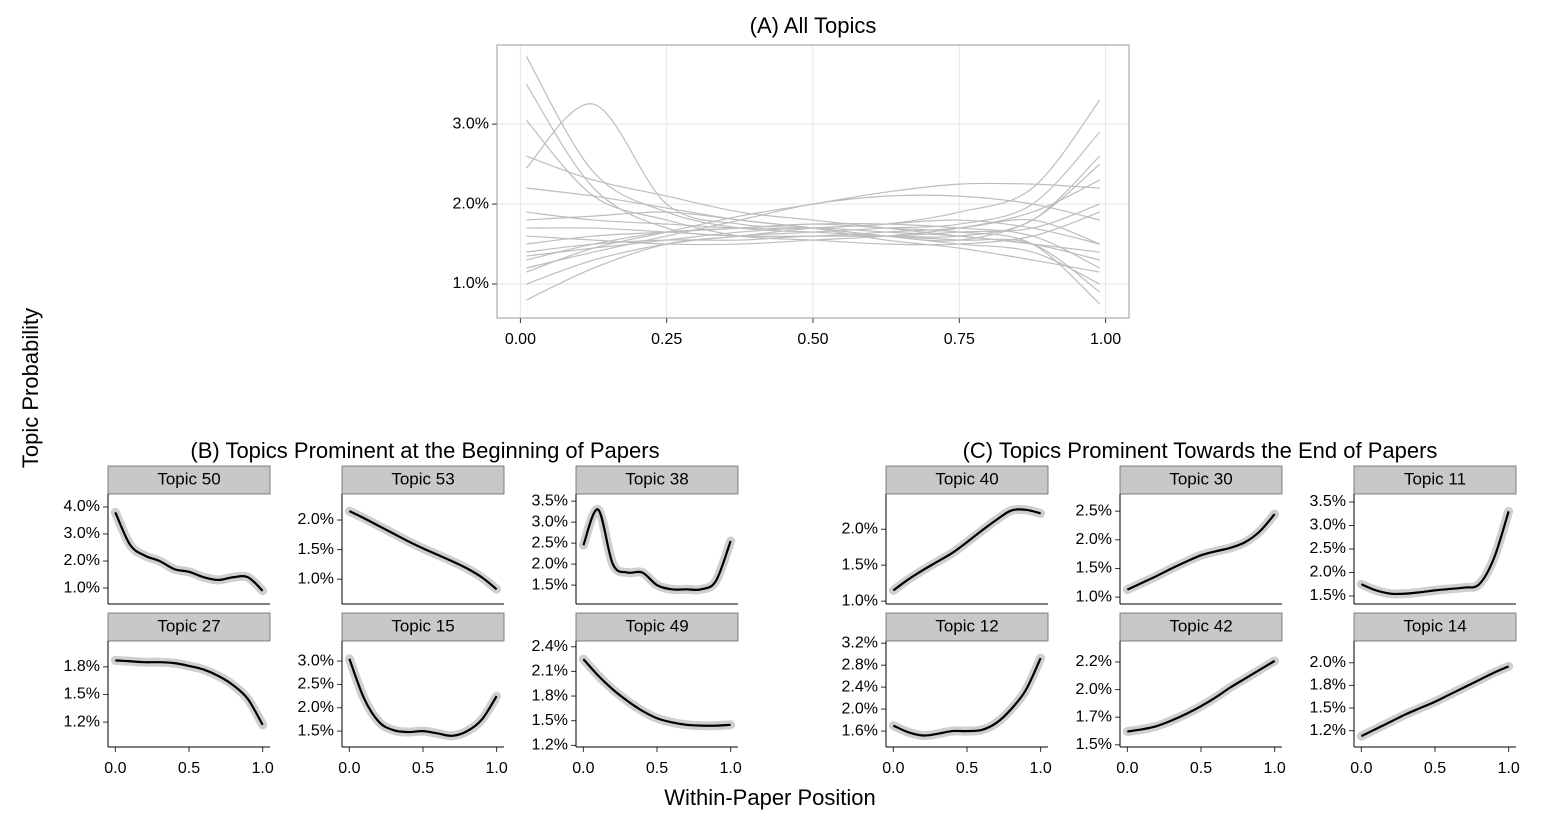 The width and height of the screenshot is (1542, 815). I want to click on y-tick-label: 2.1%, so click(550, 671).